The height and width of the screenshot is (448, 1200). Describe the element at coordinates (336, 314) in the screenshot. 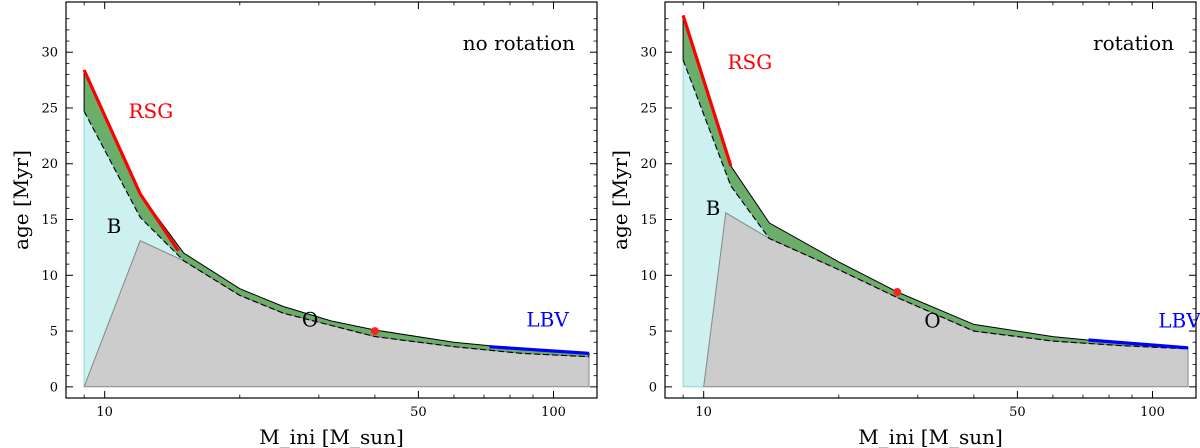

I see `o-star-region` at that location.